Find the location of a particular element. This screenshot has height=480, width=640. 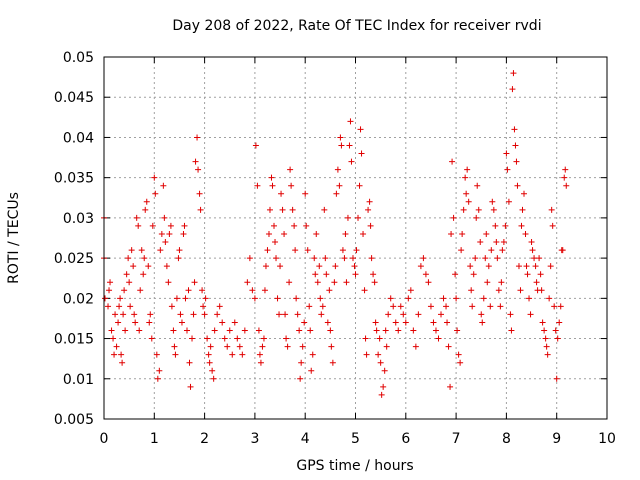

y-tick-label: 0.005 is located at coordinates (74, 420).